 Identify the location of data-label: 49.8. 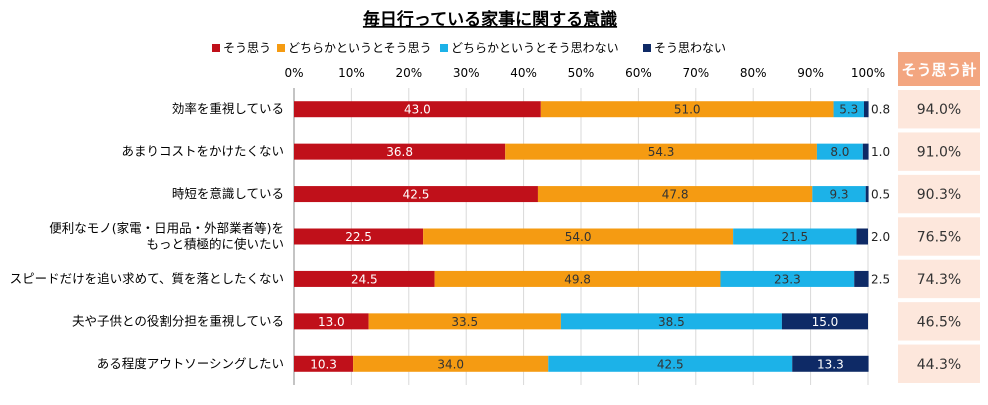
(577, 279).